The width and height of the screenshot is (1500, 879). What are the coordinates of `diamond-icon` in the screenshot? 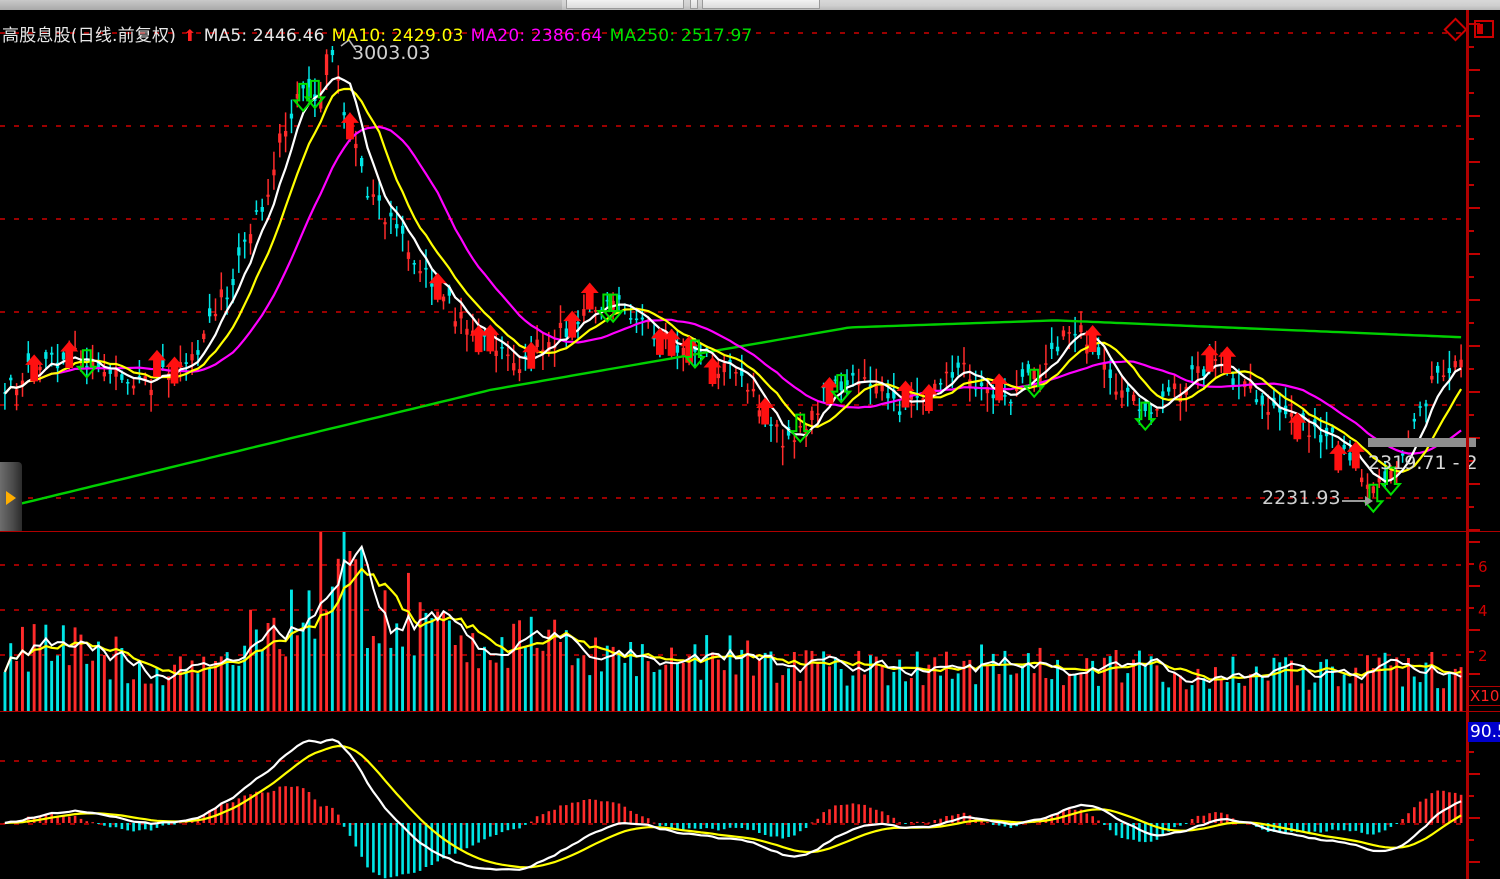 It's located at (1455, 29).